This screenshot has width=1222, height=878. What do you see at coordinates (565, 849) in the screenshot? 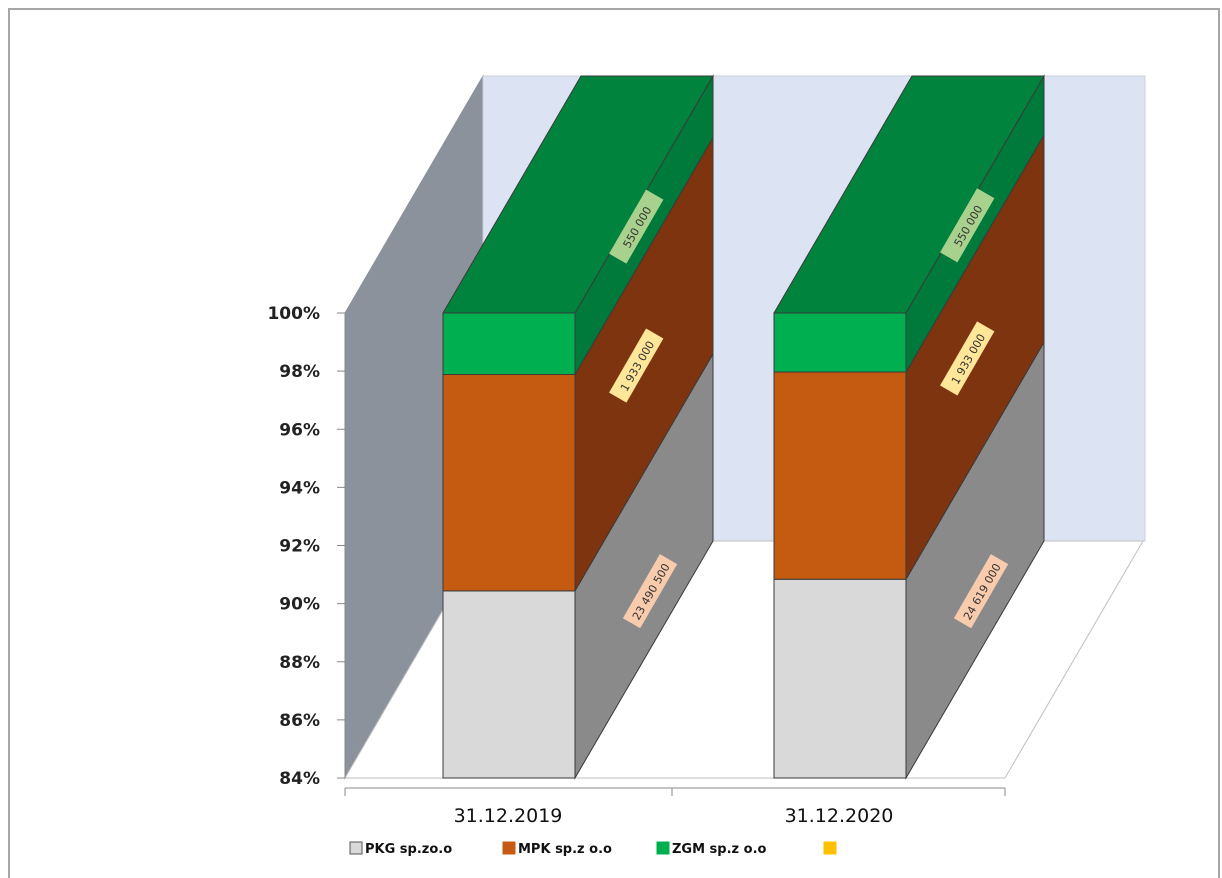
I see `legend-label: MPK sp.z o.o` at bounding box center [565, 849].